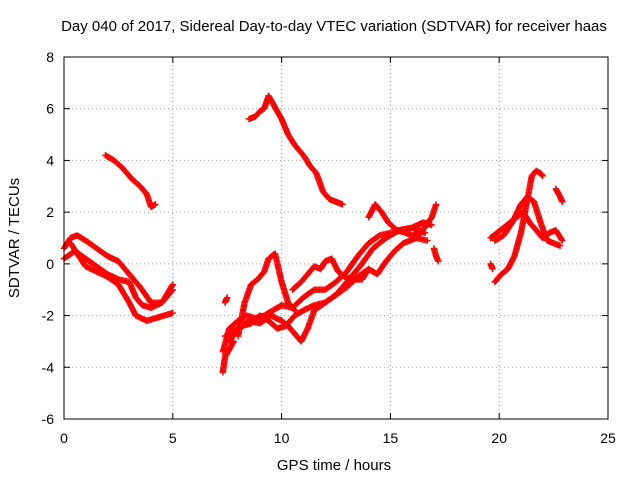 This screenshot has width=640, height=480. I want to click on x-tick-label: 15, so click(391, 438).